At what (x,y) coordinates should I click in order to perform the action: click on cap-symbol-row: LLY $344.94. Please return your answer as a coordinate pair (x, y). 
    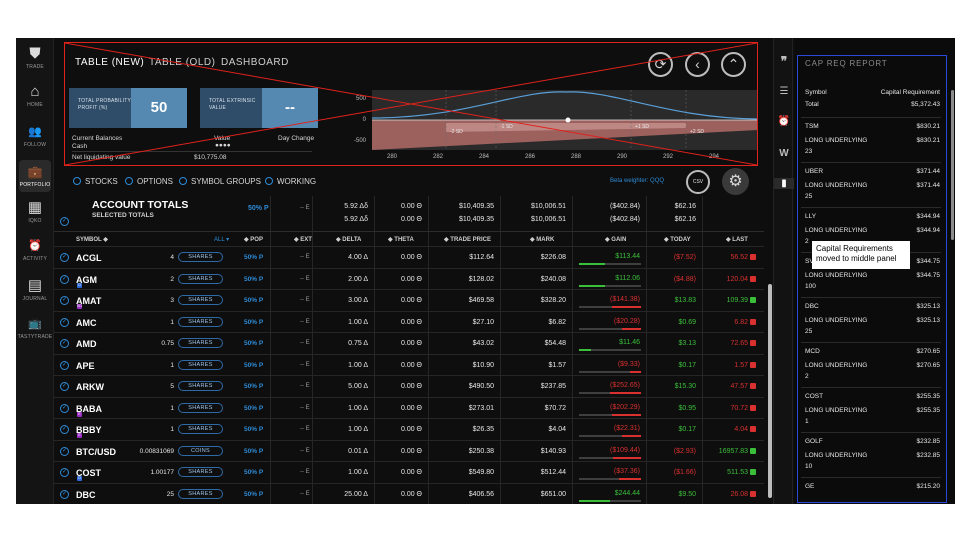
    Looking at the image, I should click on (872, 216).